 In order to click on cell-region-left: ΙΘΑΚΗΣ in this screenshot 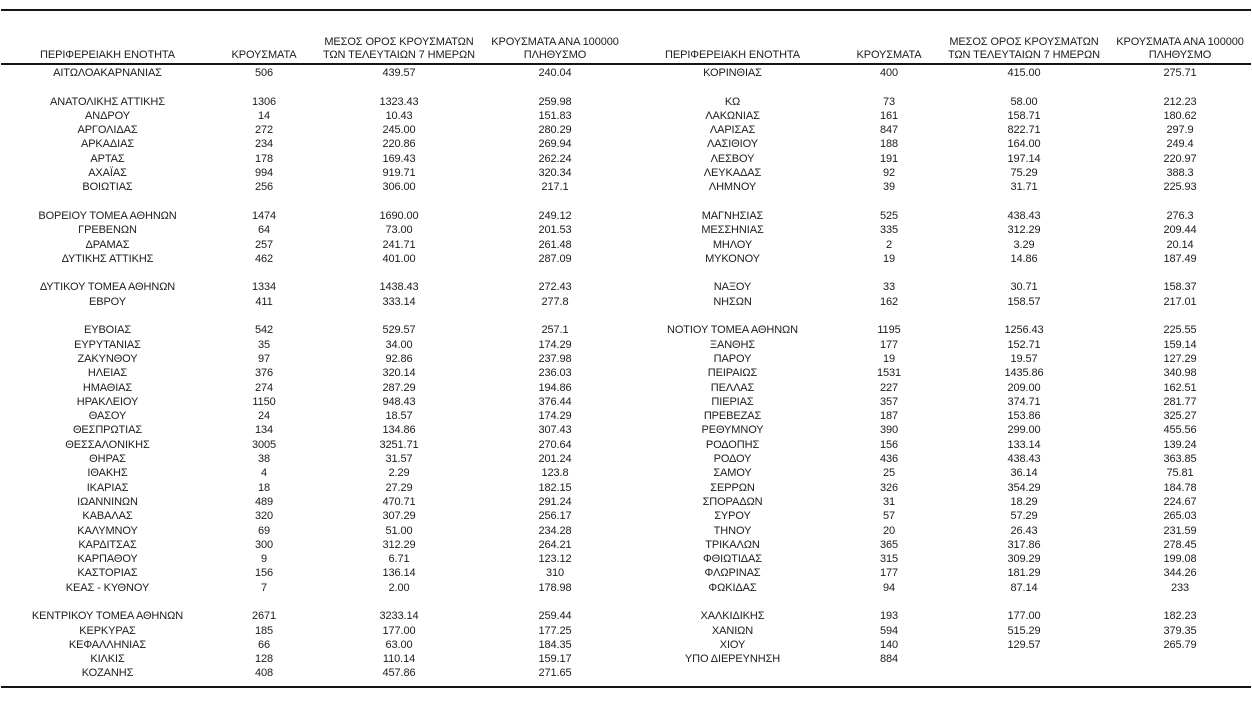, I will do `click(107, 473)`.